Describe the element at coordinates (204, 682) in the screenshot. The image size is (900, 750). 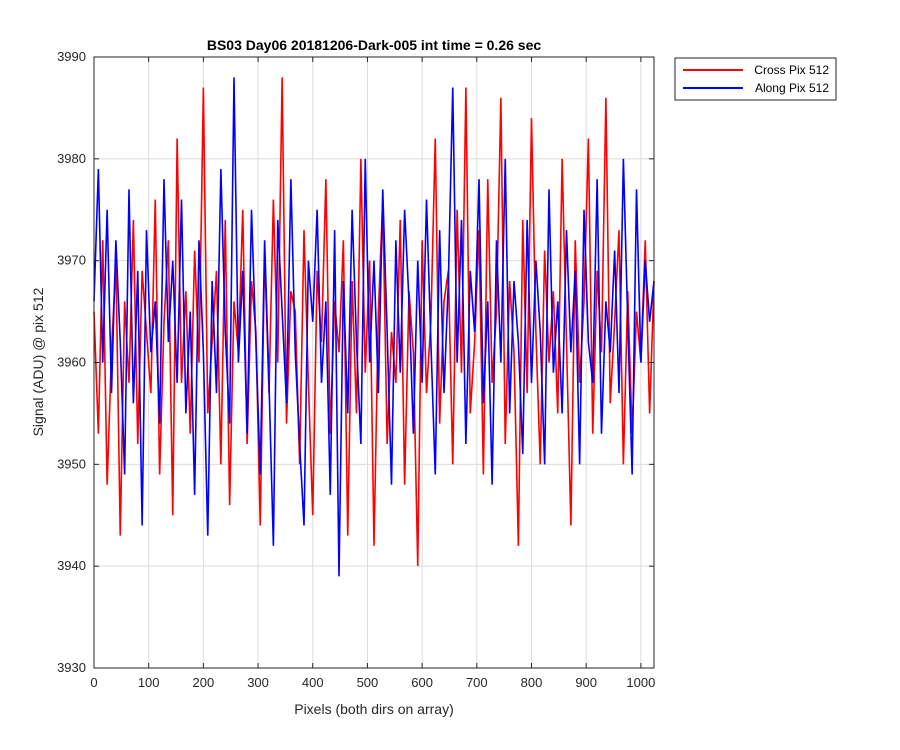
I see `x-tick-label: 200` at that location.